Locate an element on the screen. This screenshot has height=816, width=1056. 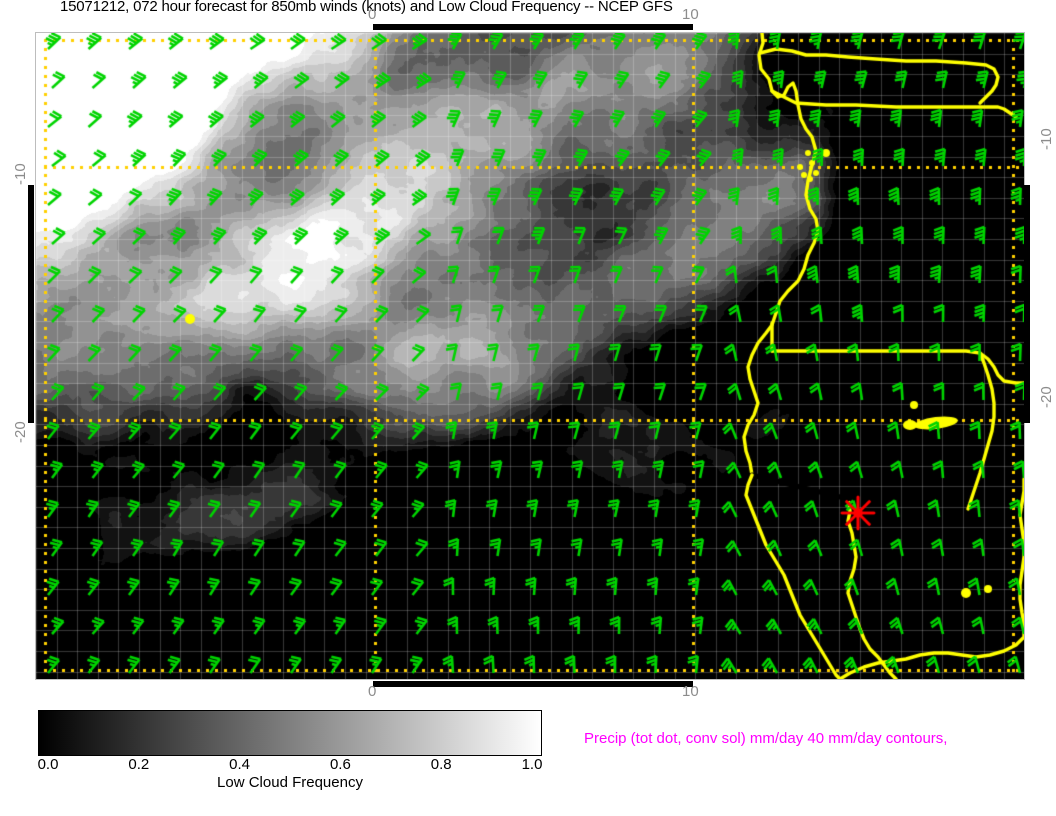
colorbar is located at coordinates (290, 733).